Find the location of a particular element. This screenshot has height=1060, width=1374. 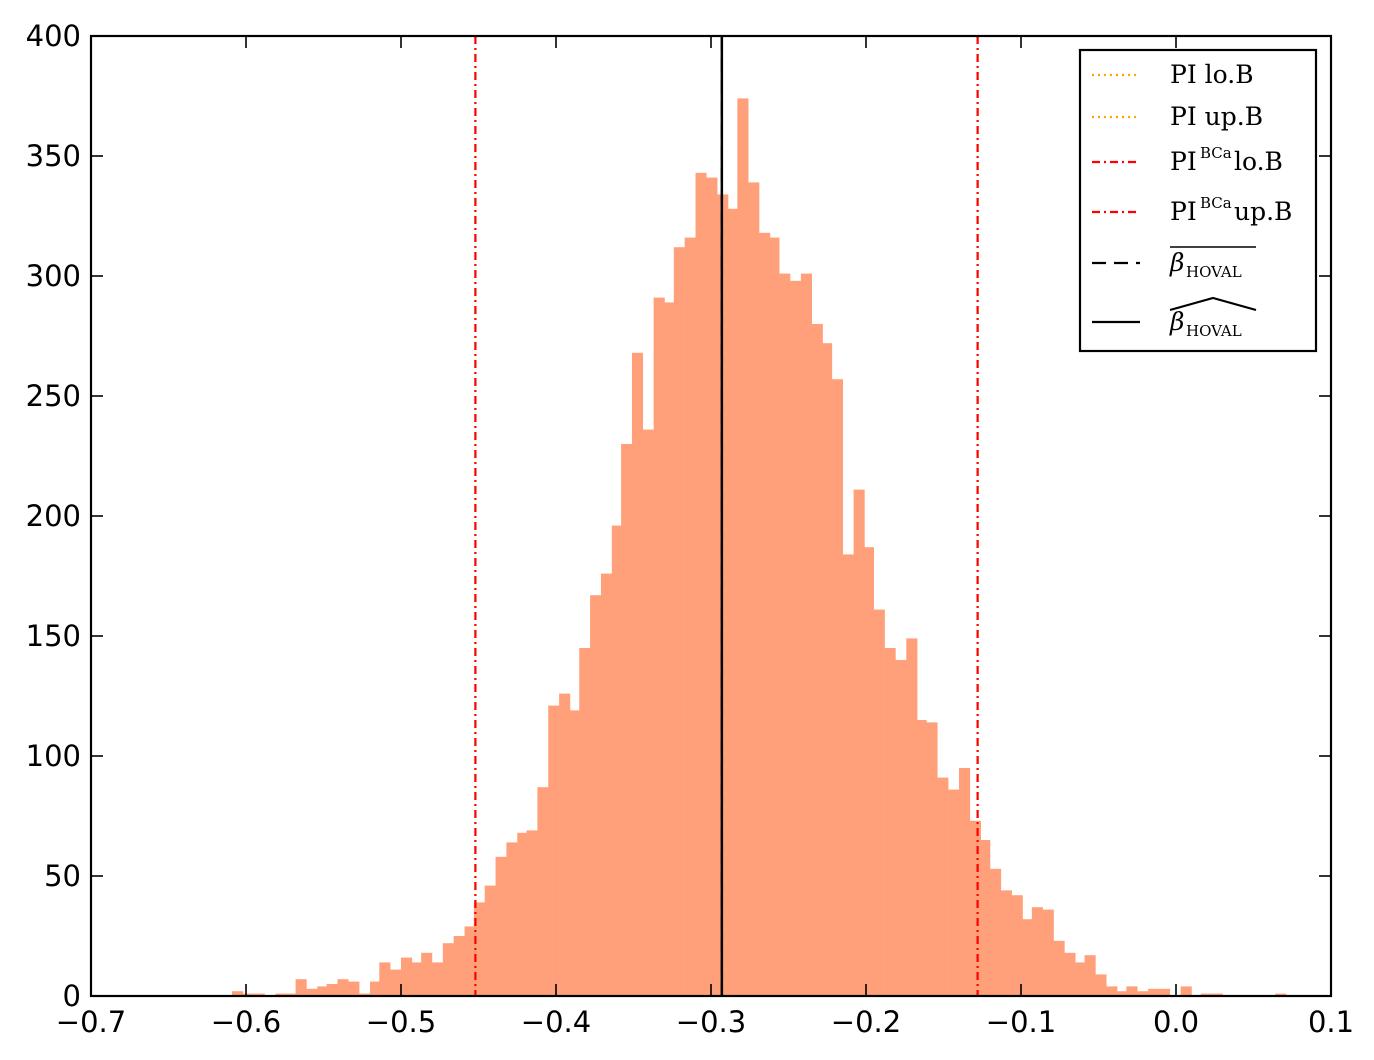

x-tick-label: 0.1 is located at coordinates (1331, 1022).